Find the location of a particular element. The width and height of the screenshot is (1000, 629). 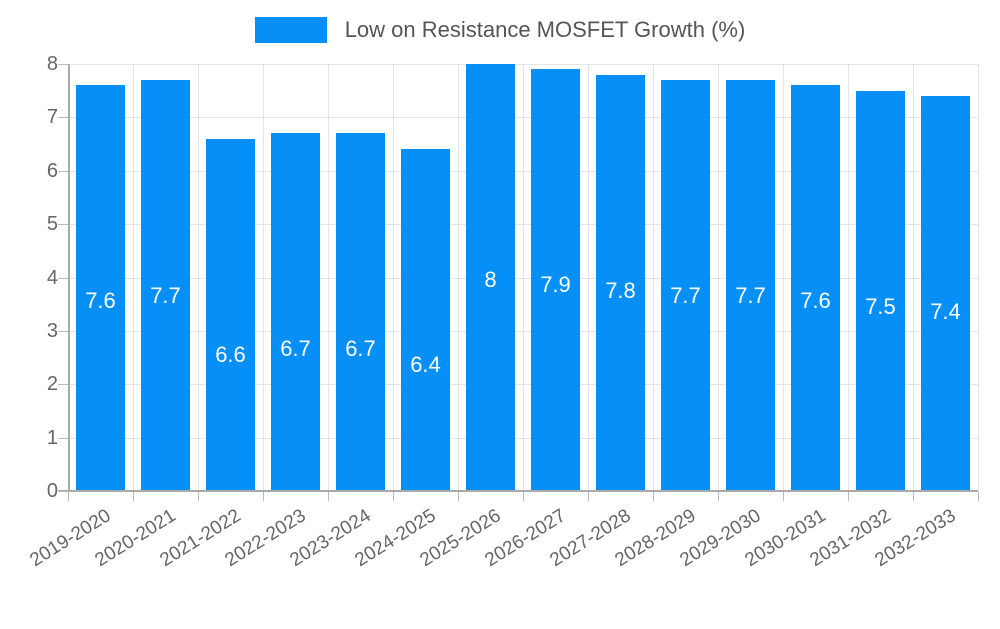

x-axis-line is located at coordinates (518, 491).